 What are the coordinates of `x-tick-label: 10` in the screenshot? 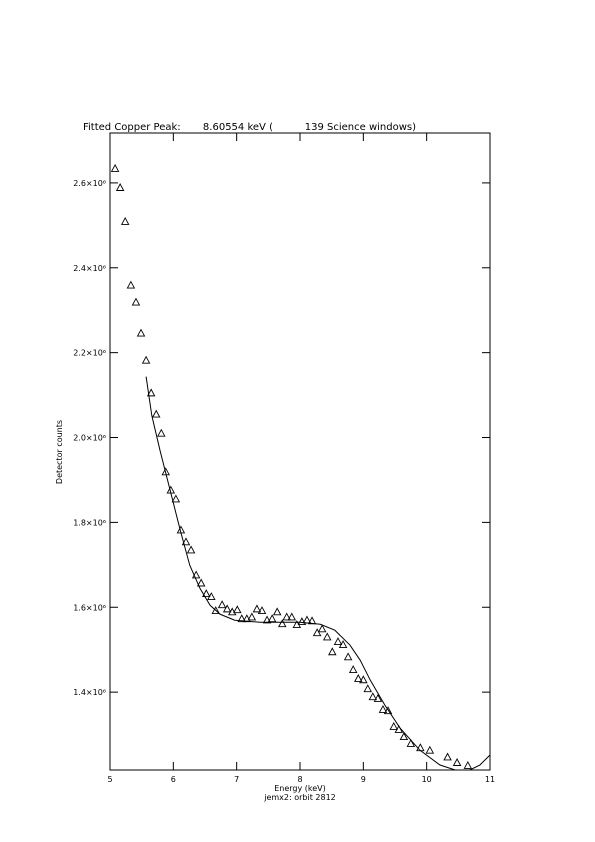 It's located at (427, 779).